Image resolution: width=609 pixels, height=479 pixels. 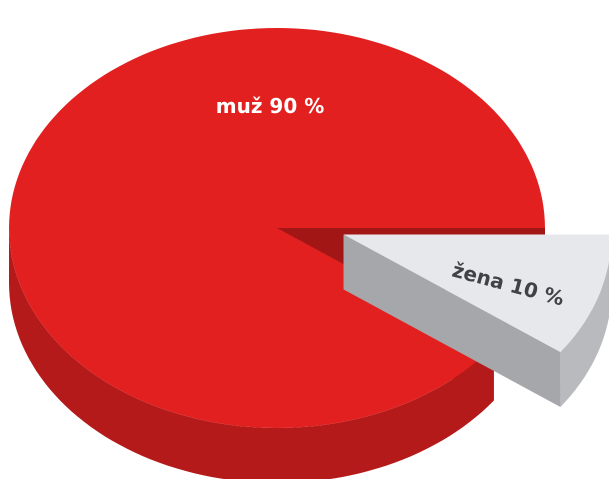 What do you see at coordinates (239, 106) in the screenshot?
I see `slice-category: muž` at bounding box center [239, 106].